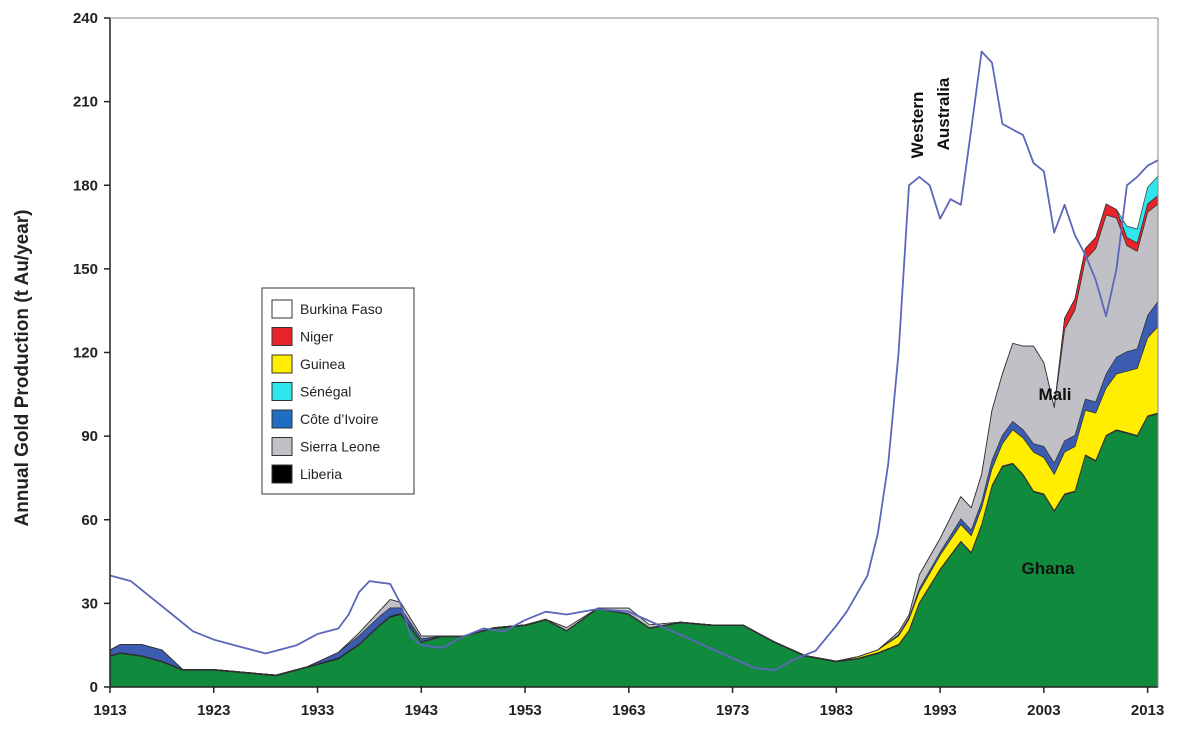 The image size is (1181, 734). Describe the element at coordinates (282, 446) in the screenshot. I see `legend-swatch-sierra-leone` at that location.